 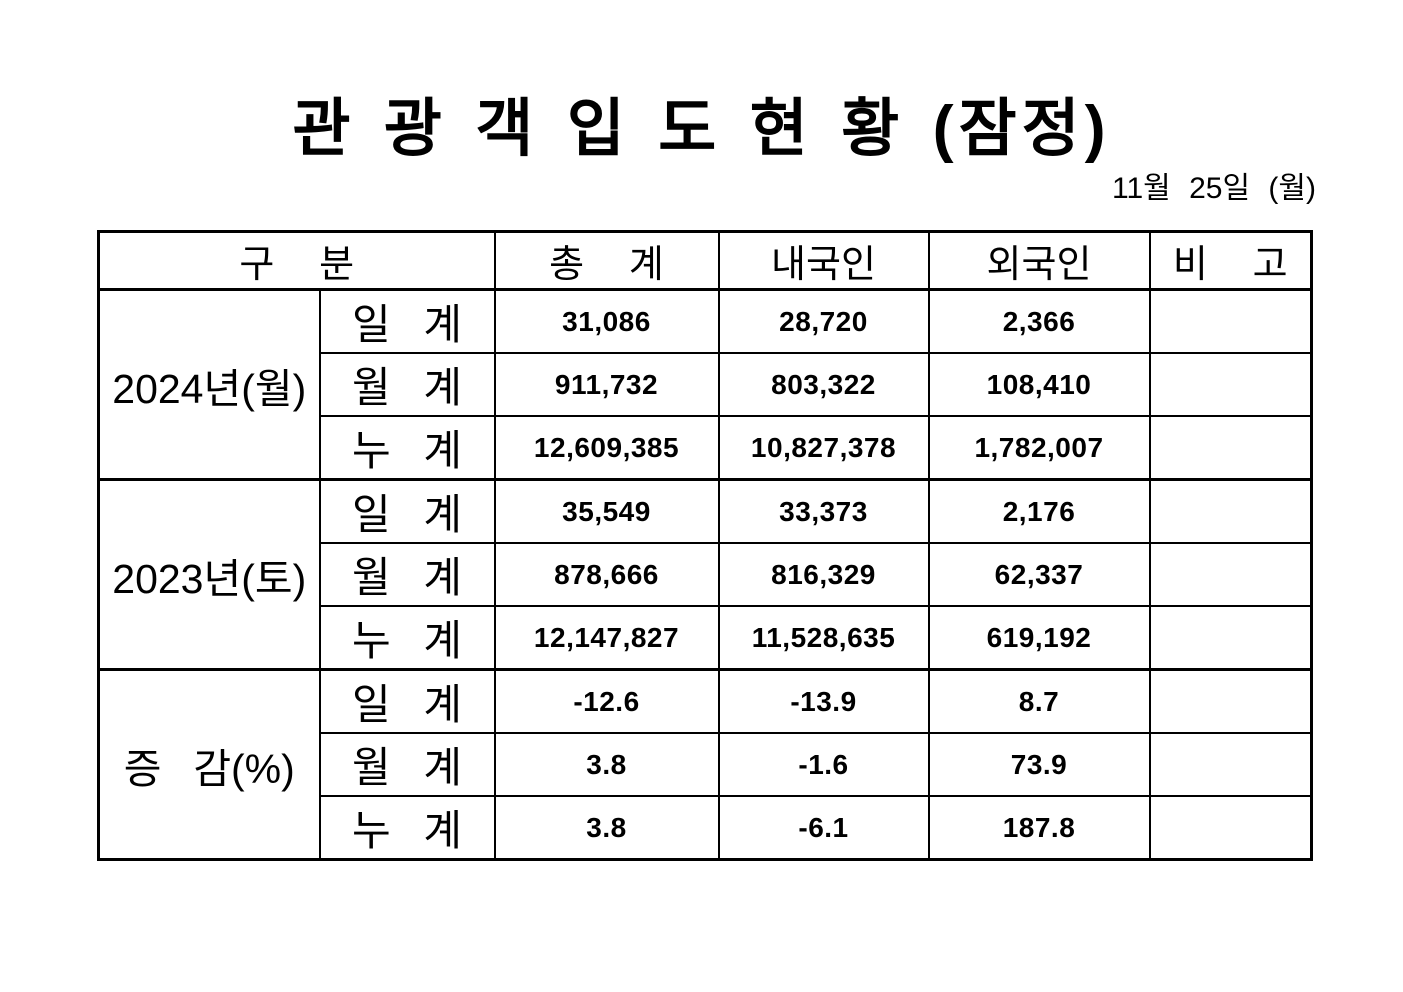 I want to click on table-header-row: 구 분 총 계 내국인 외국인 비 고, so click(x=705, y=260).